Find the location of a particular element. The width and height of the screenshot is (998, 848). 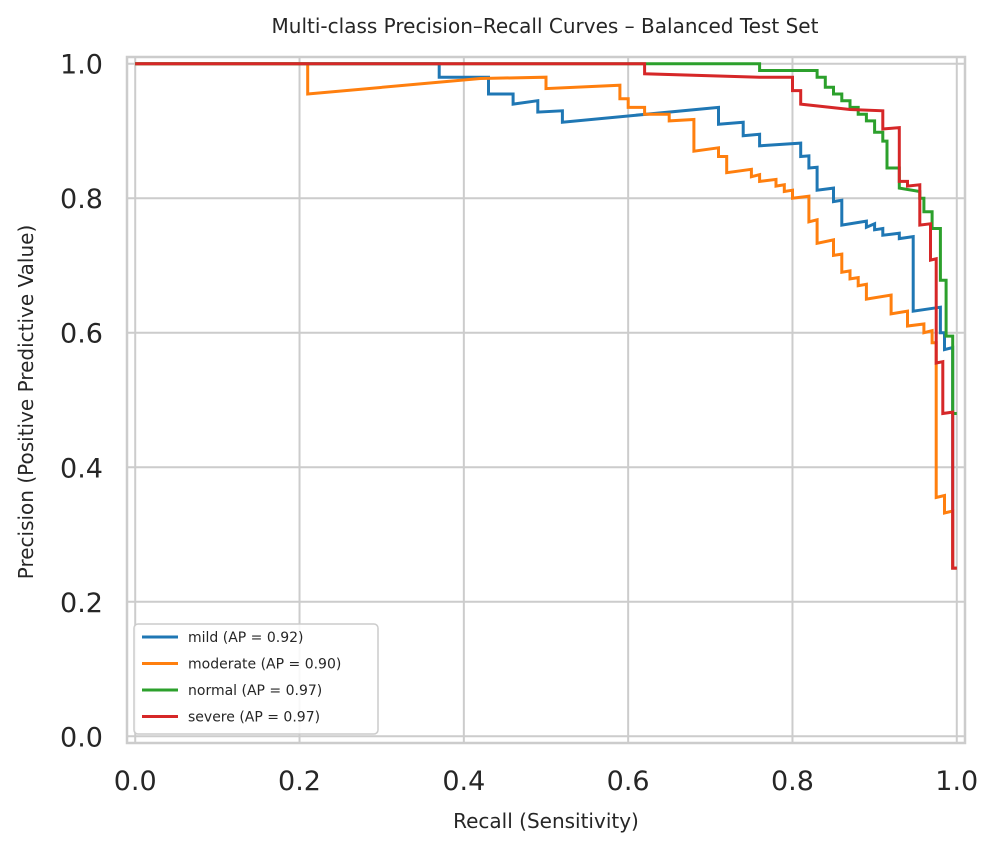

y-tick-label: 0.8 is located at coordinates (81, 199).